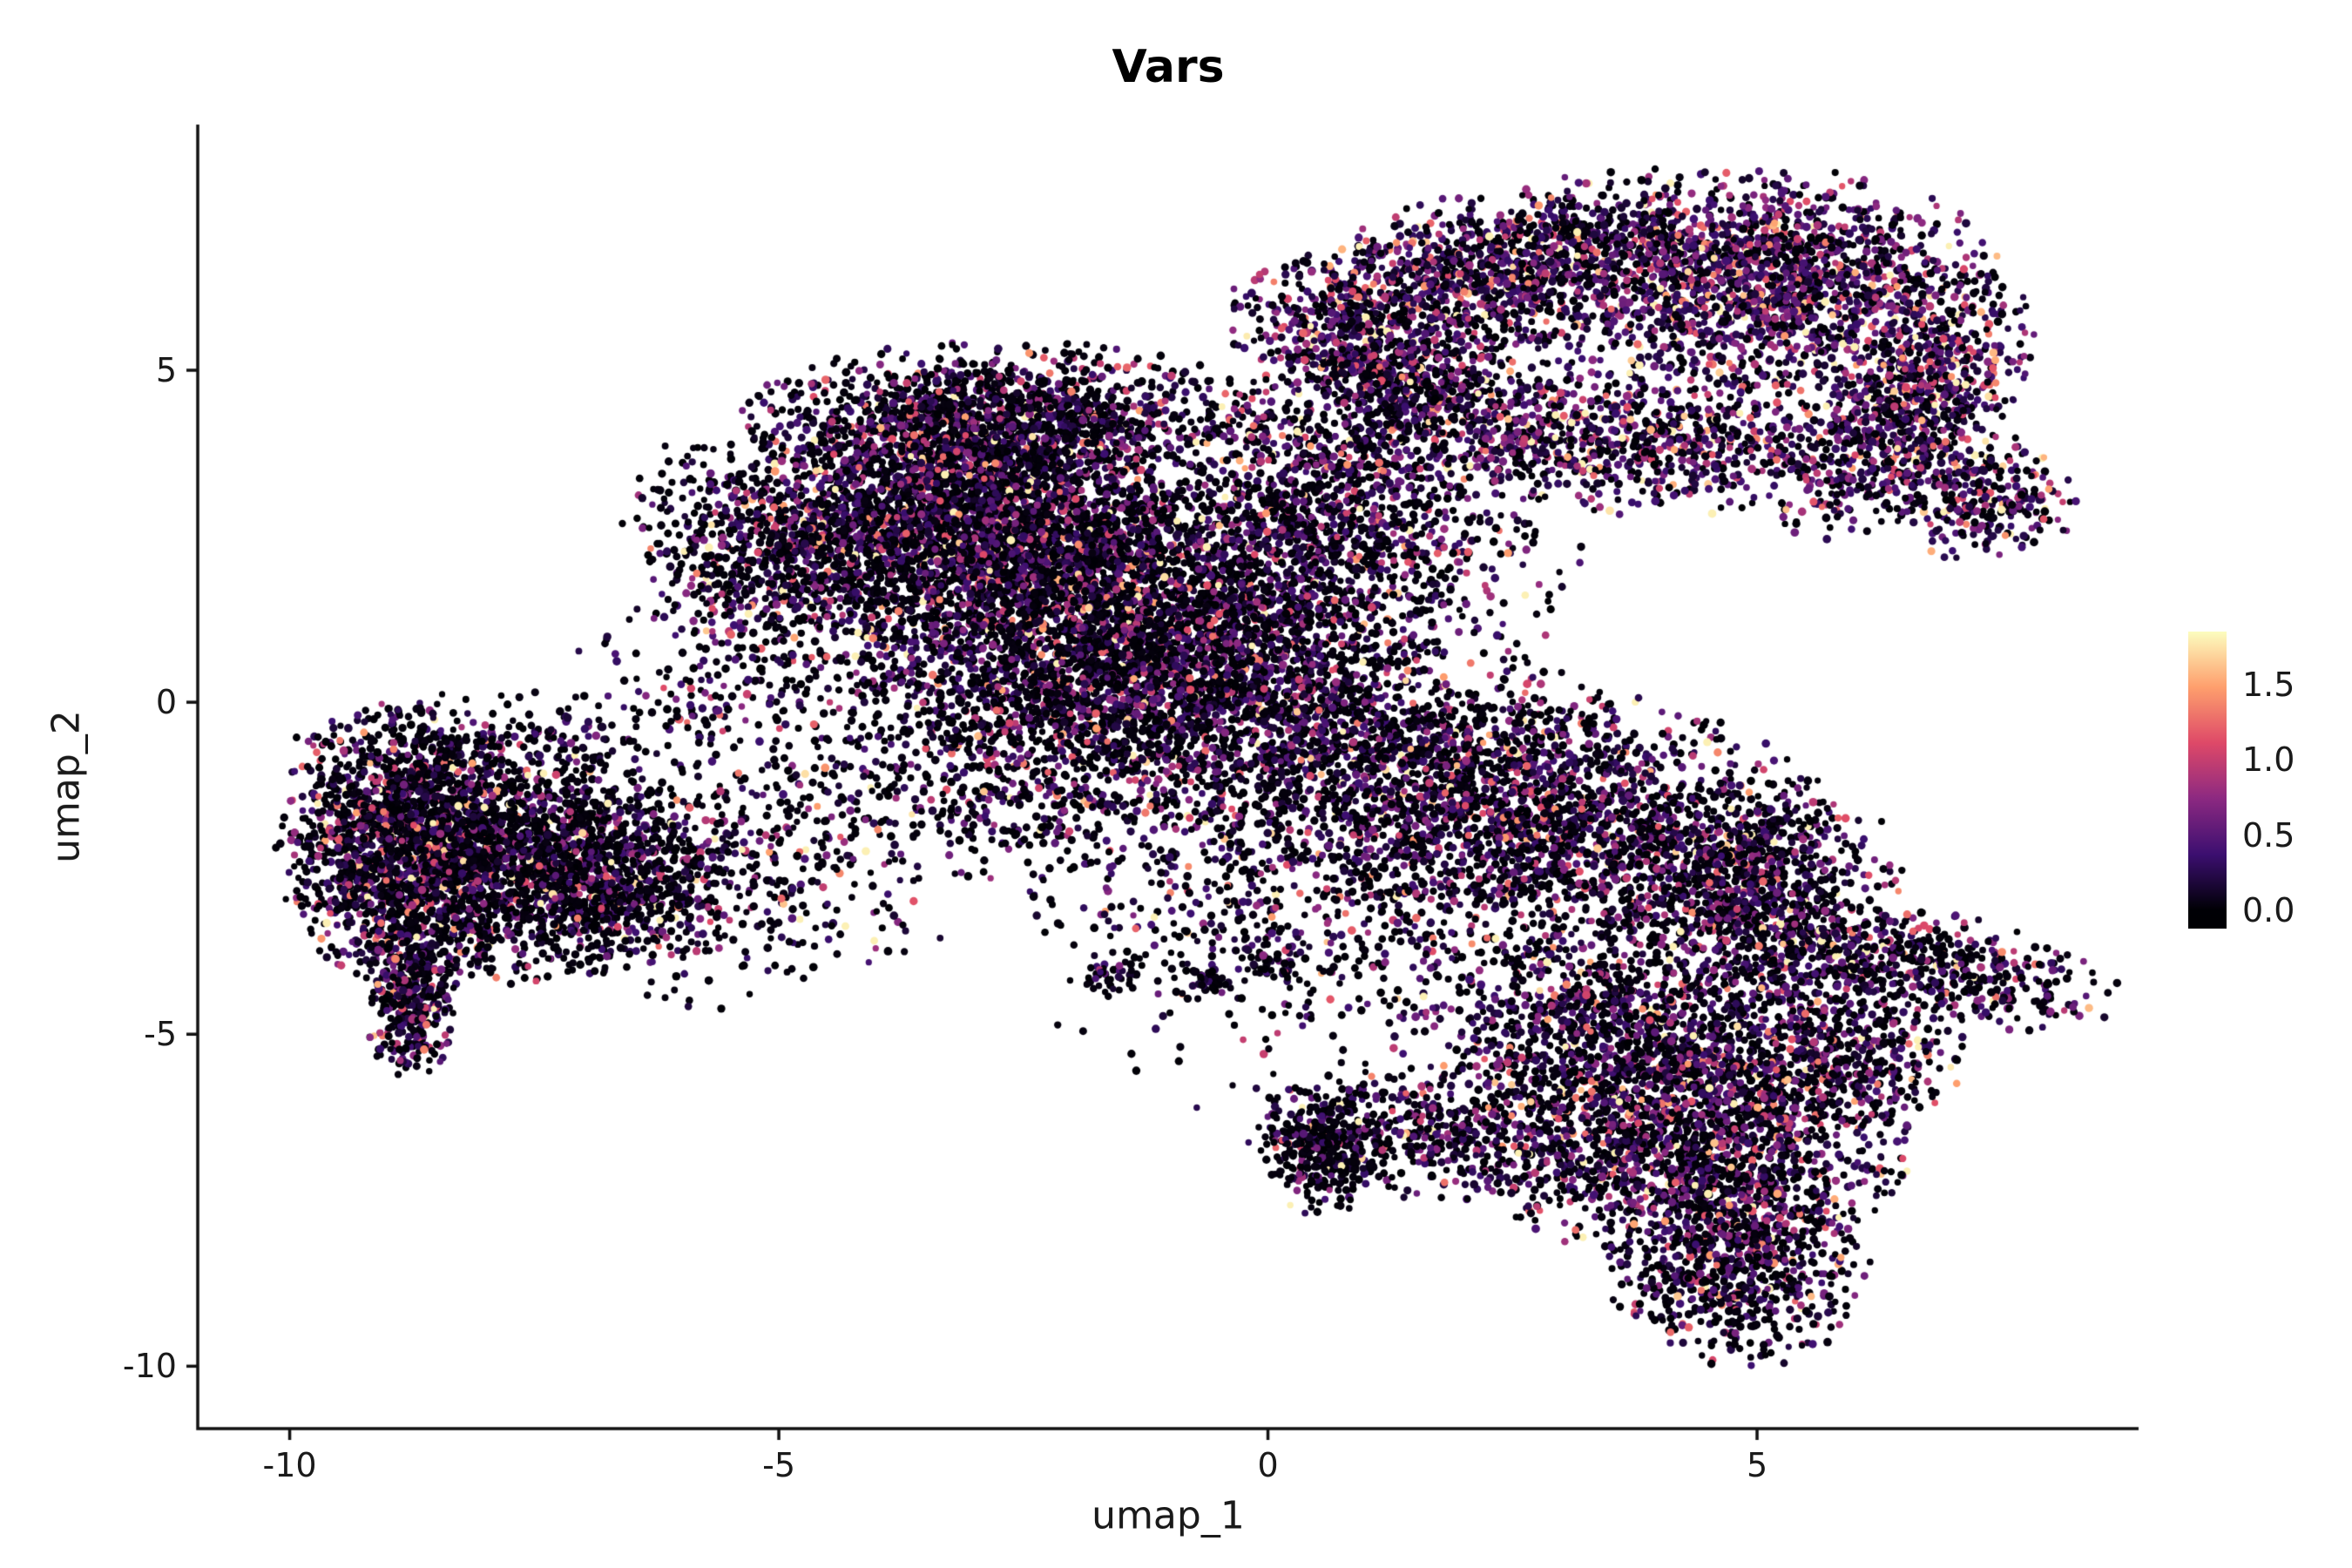 This screenshot has width=2352, height=1568. What do you see at coordinates (2268, 684) in the screenshot?
I see `colorbar-tick-label: 1.5` at bounding box center [2268, 684].